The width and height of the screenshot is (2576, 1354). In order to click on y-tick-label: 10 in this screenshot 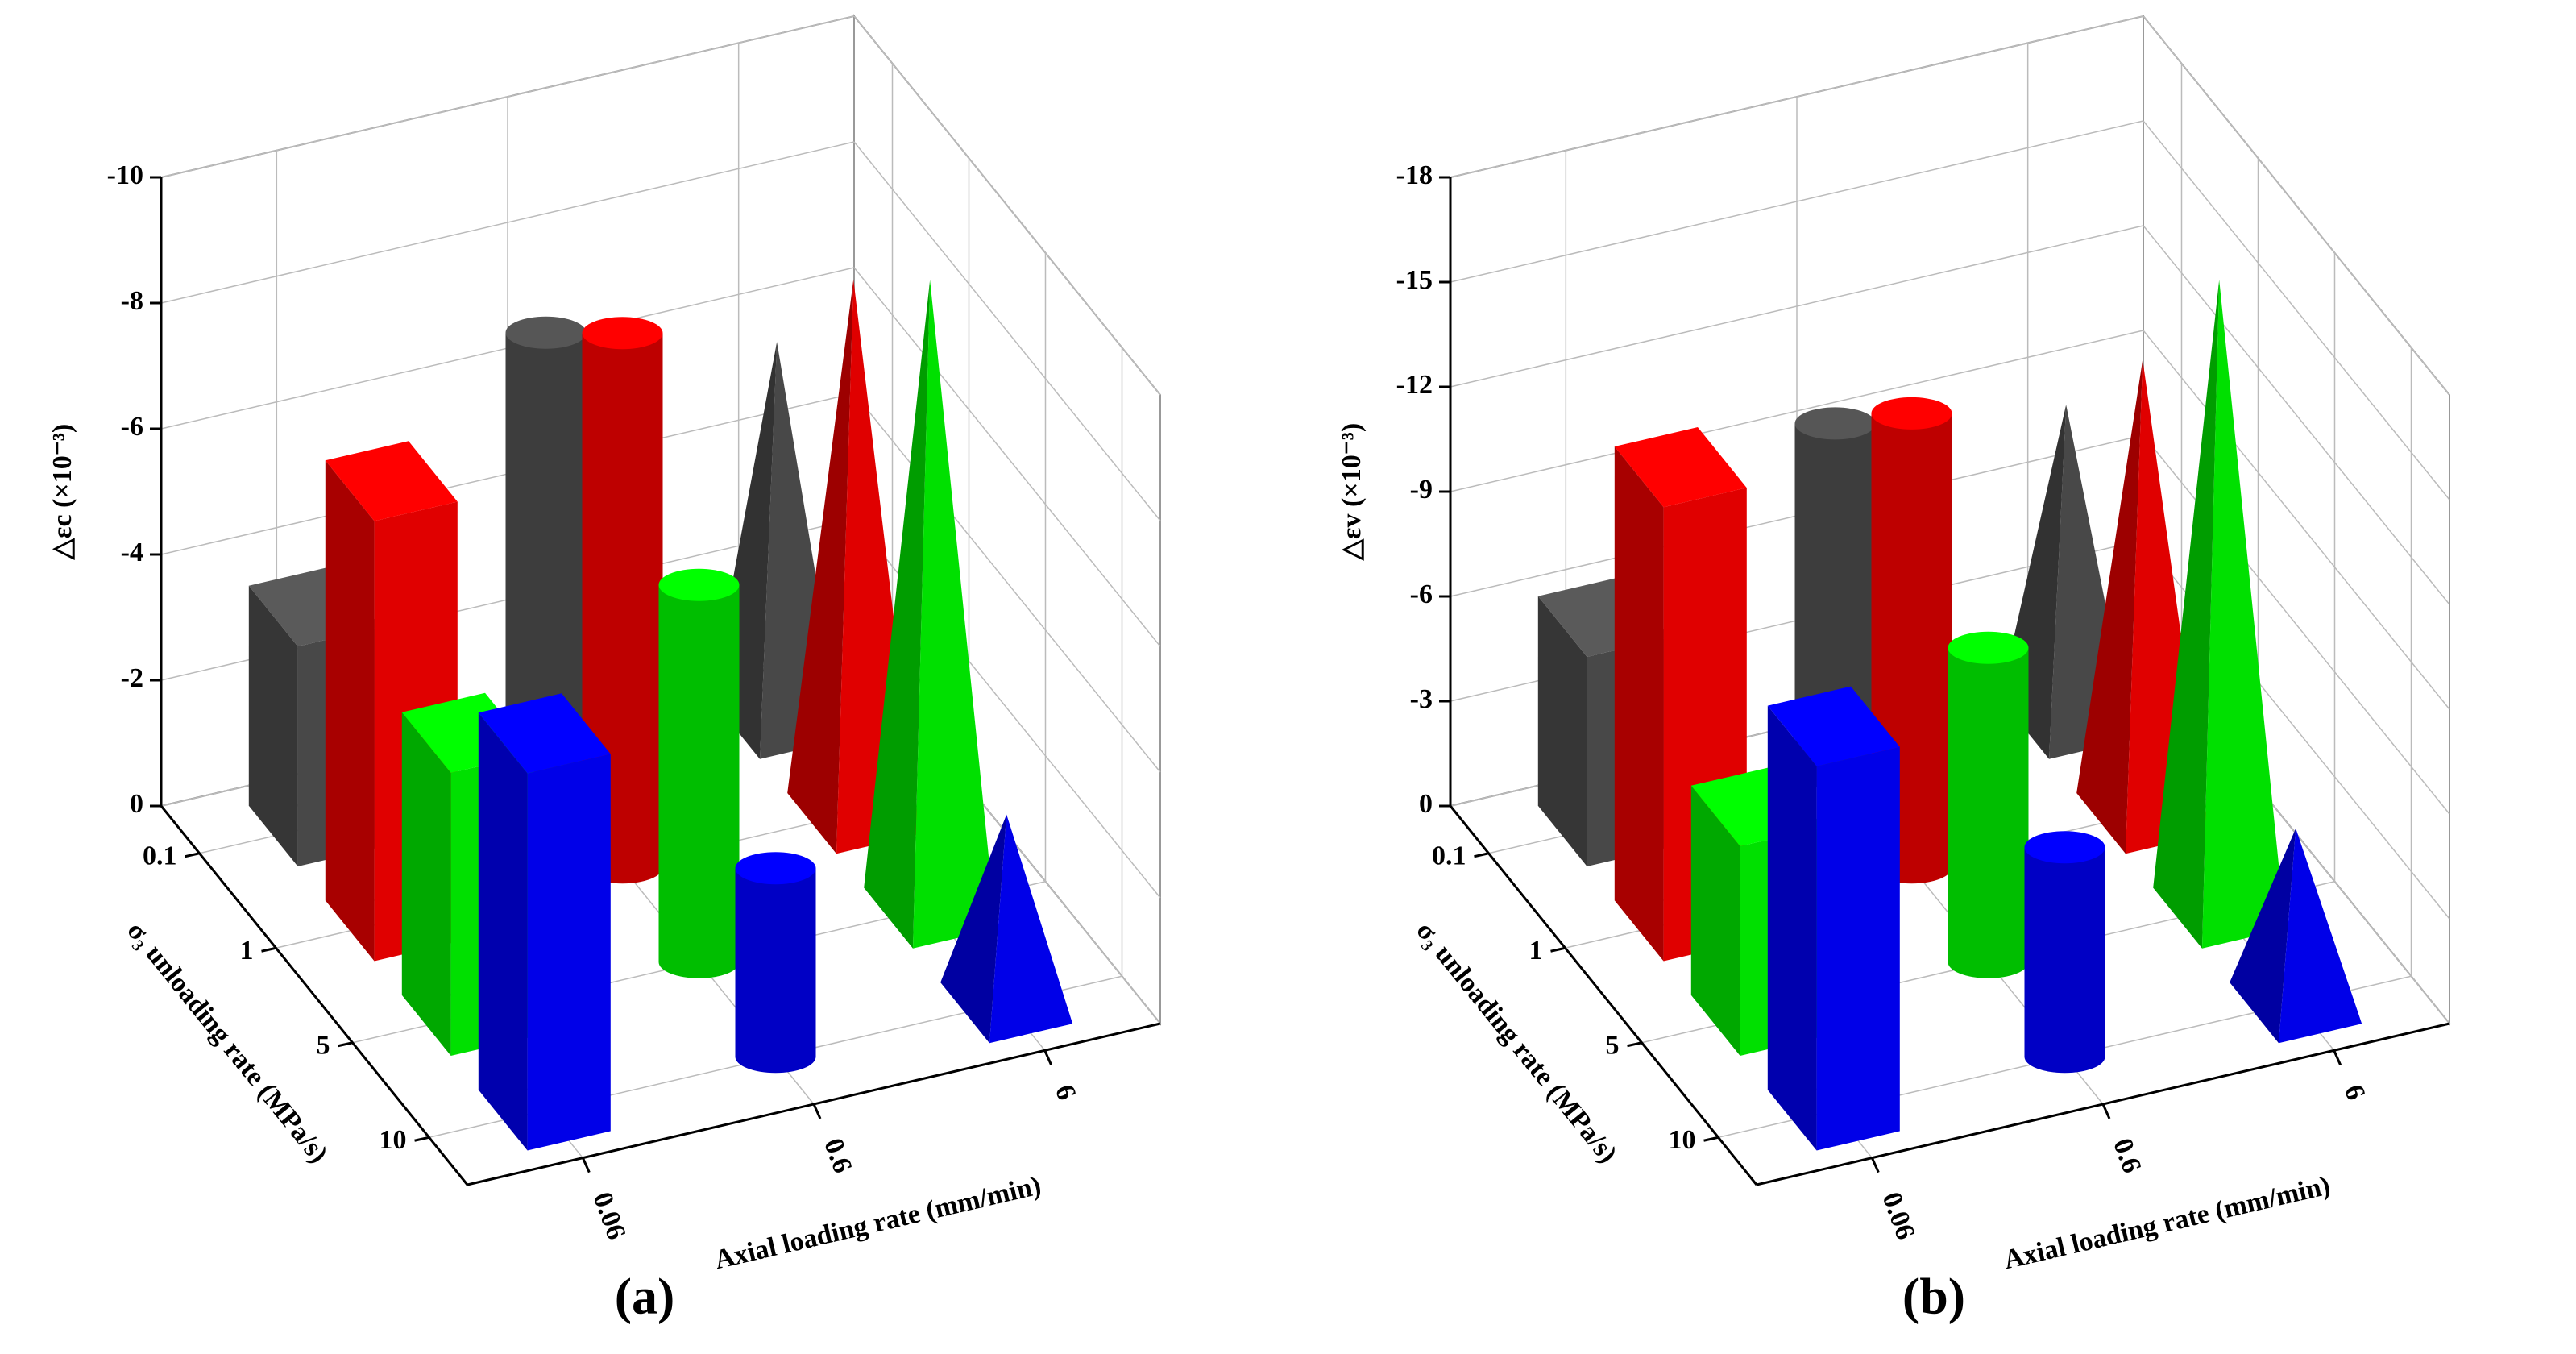, I will do `click(1682, 1140)`.